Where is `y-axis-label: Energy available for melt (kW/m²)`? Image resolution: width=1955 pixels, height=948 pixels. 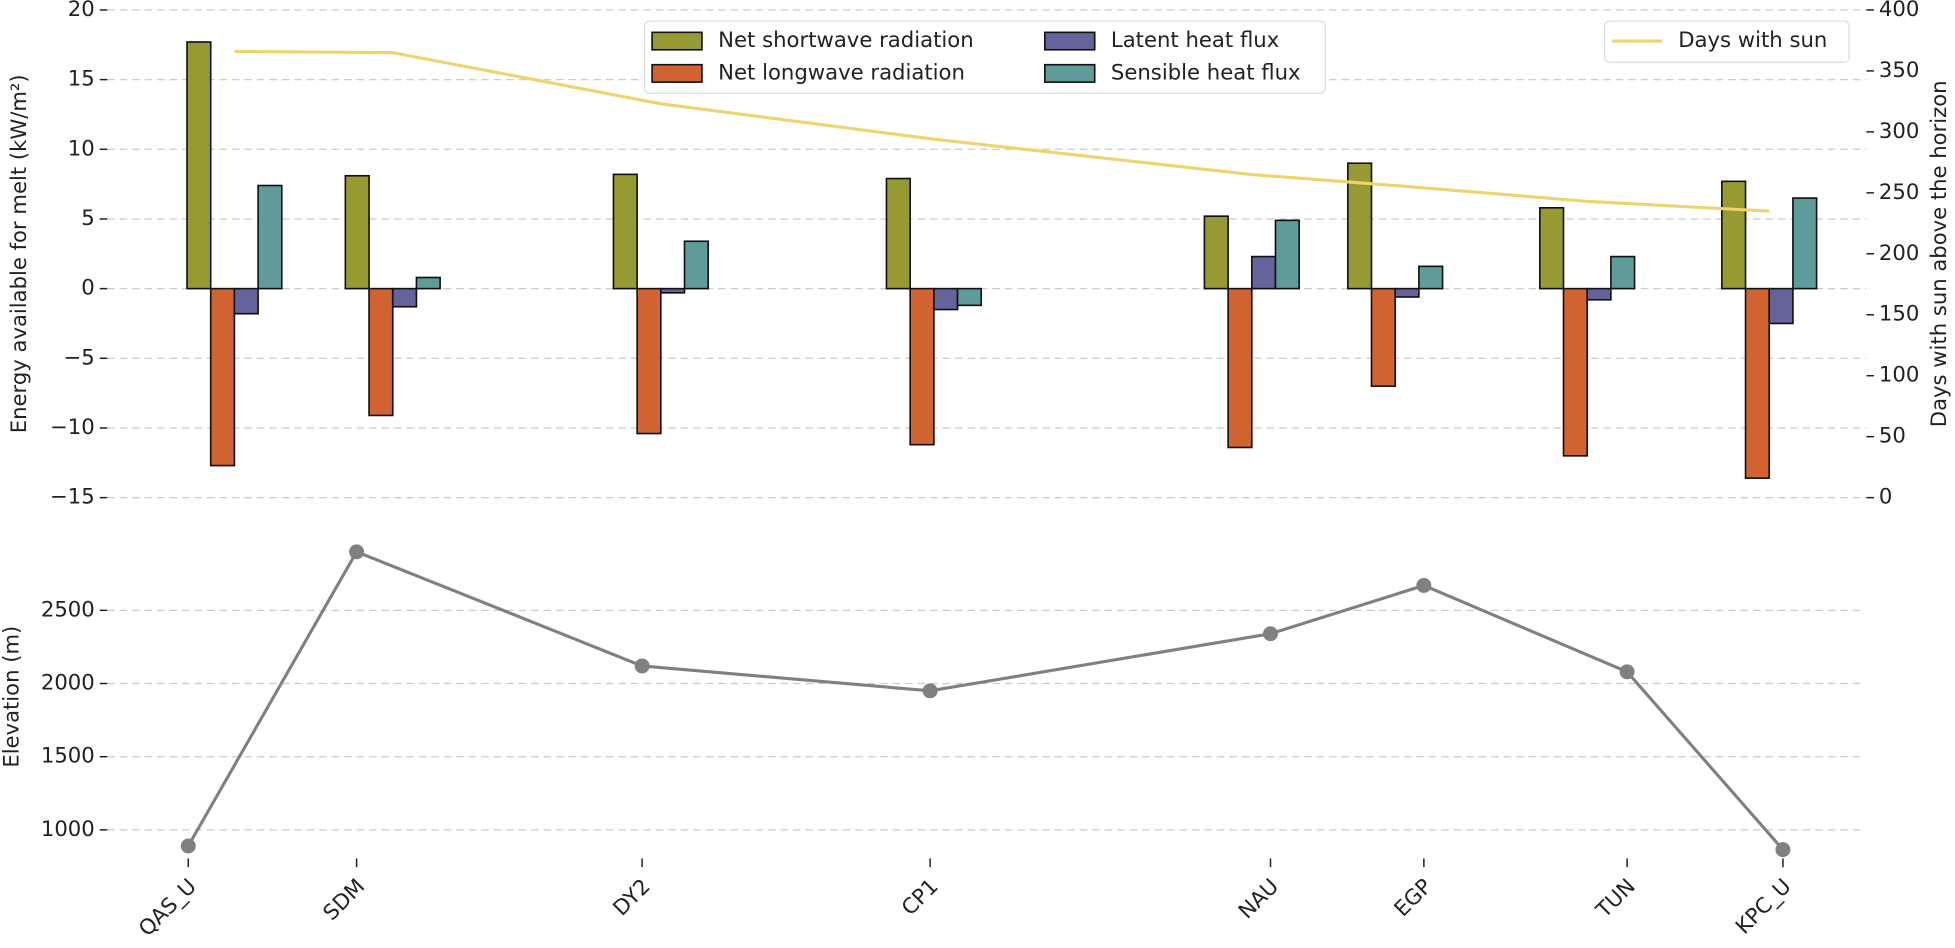
y-axis-label: Energy available for melt (kW/m²) is located at coordinates (18, 253).